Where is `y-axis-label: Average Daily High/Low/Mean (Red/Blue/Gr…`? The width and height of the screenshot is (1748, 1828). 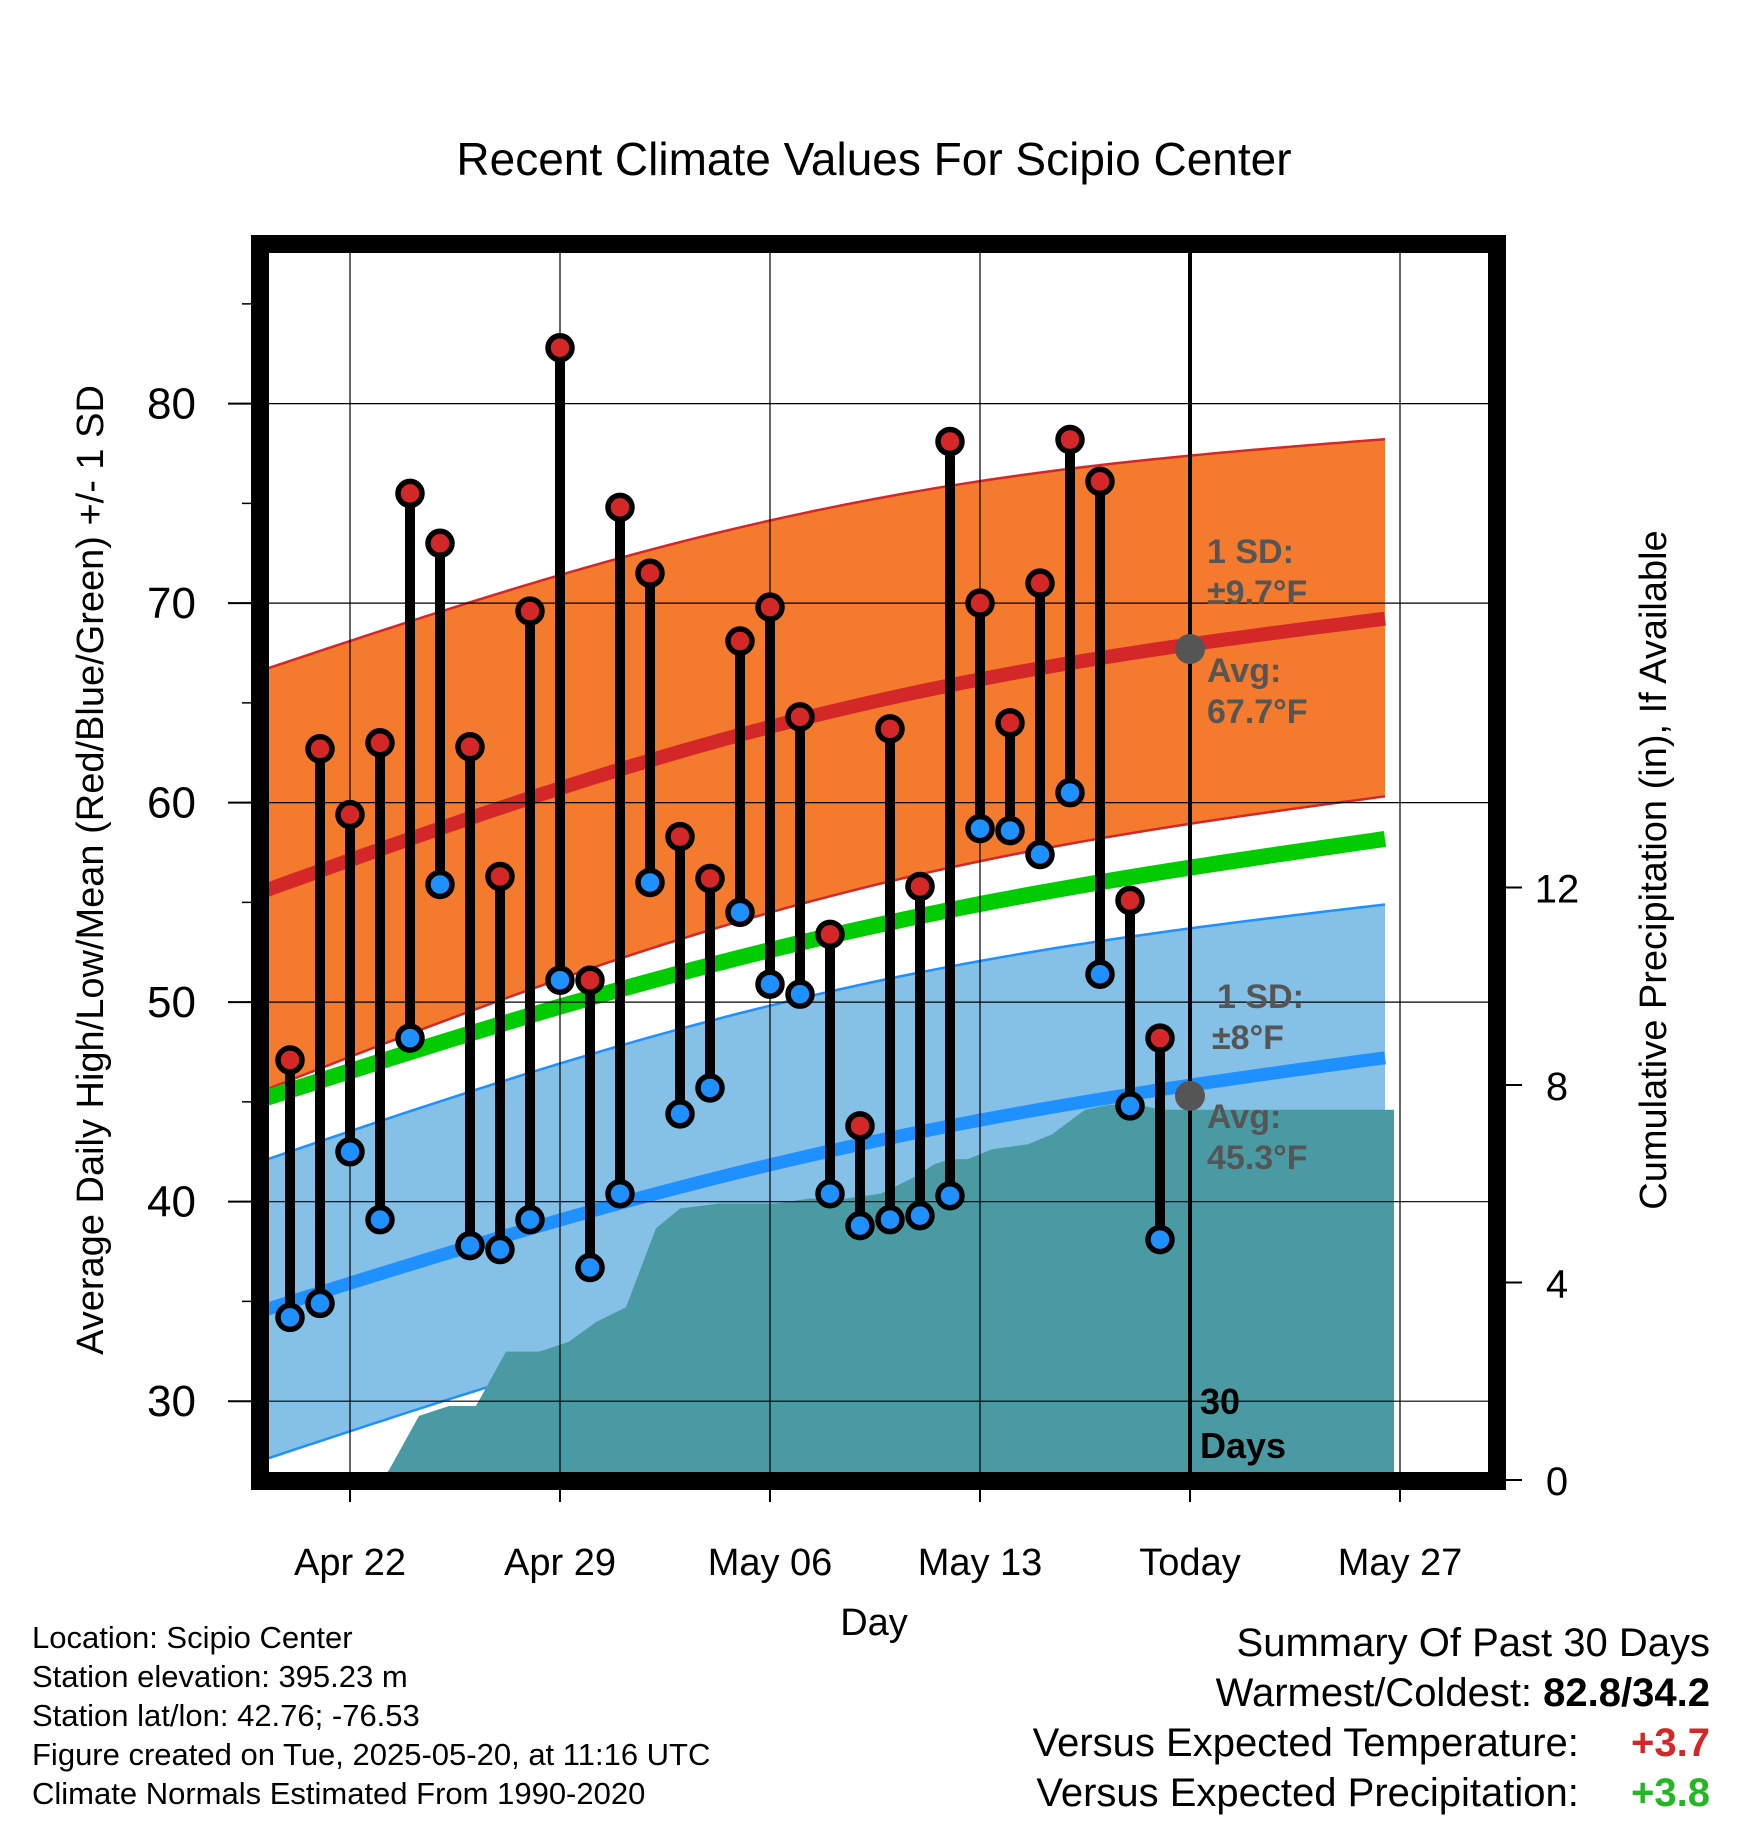
y-axis-label: Average Daily High/Low/Mean (Red/Blue/Gr… is located at coordinates (91, 870).